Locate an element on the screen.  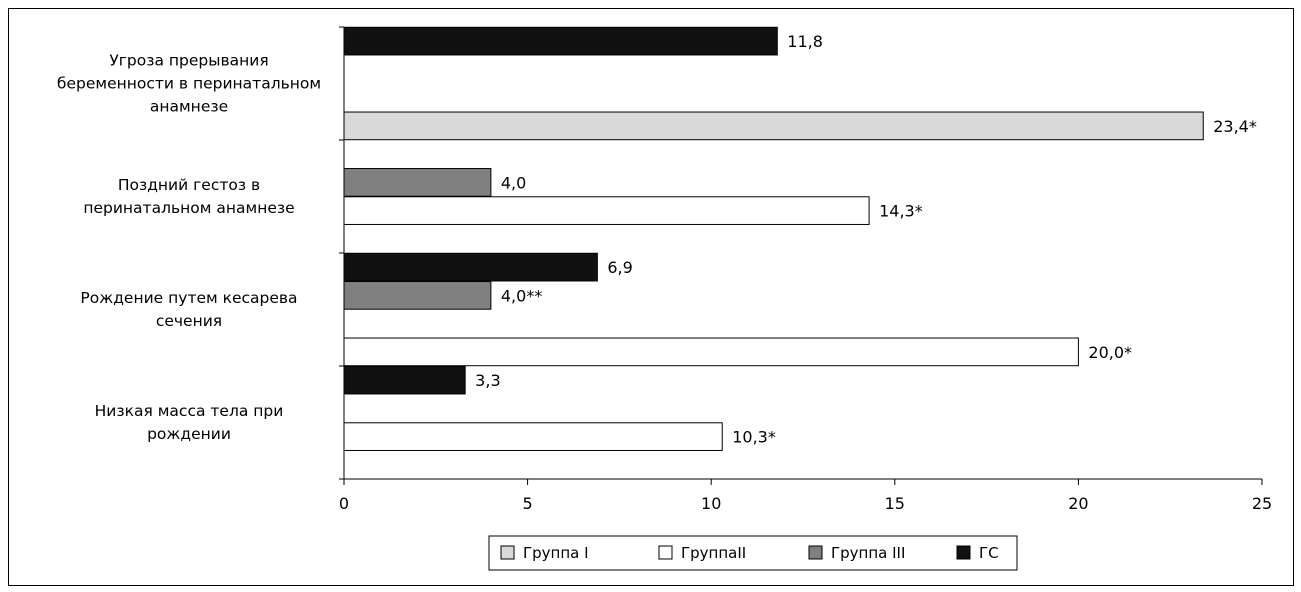
category-label: Низкая масса тела при рождении is located at coordinates (189, 422).